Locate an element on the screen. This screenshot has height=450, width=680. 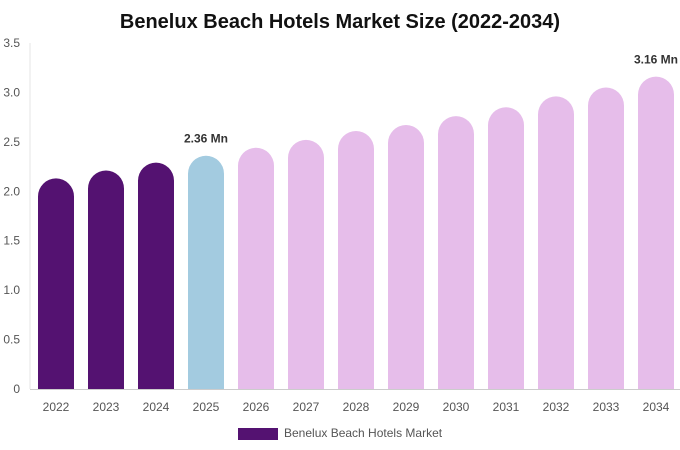
y-tick-label: 2.5 is located at coordinates (11, 142).